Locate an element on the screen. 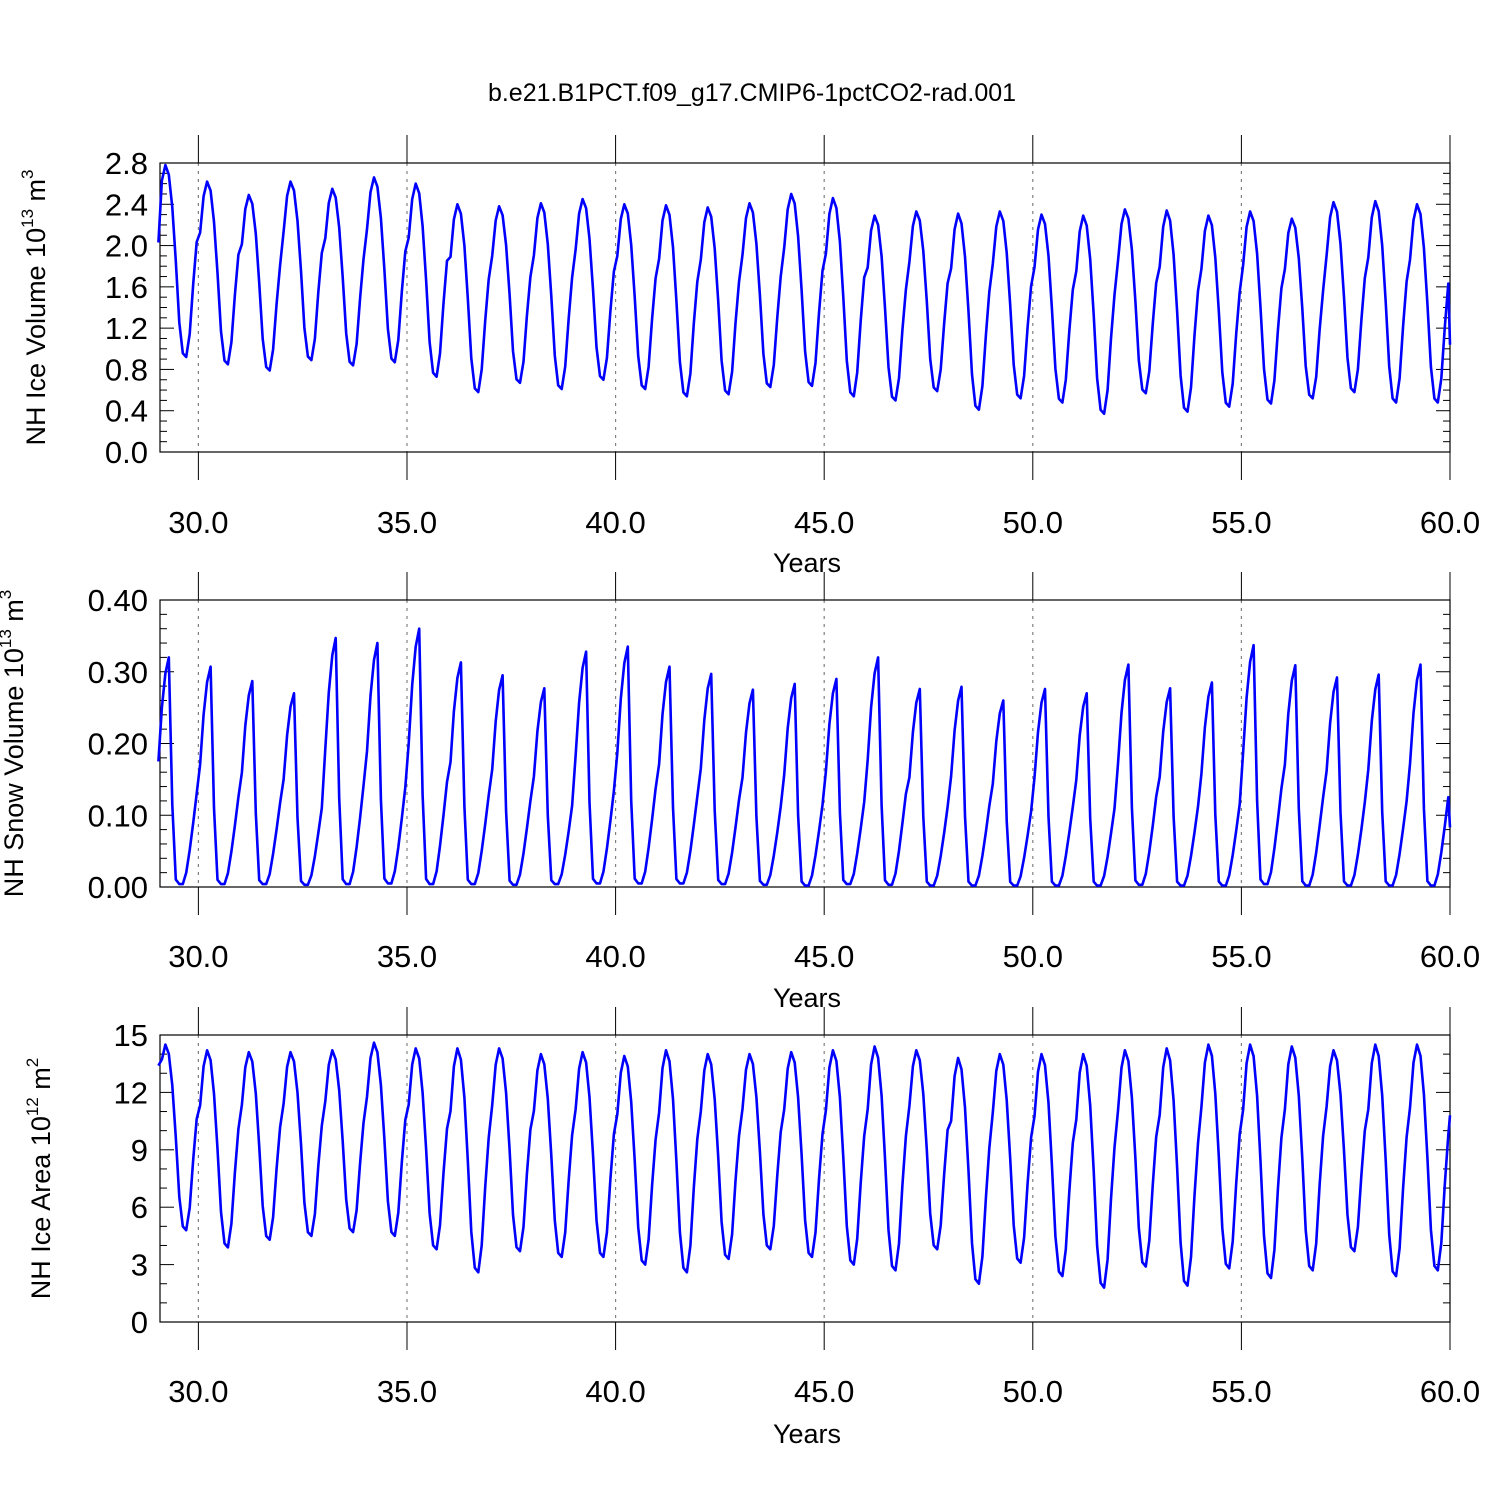 The image size is (1500, 1500). y-tick-label: 0.20 is located at coordinates (118, 744).